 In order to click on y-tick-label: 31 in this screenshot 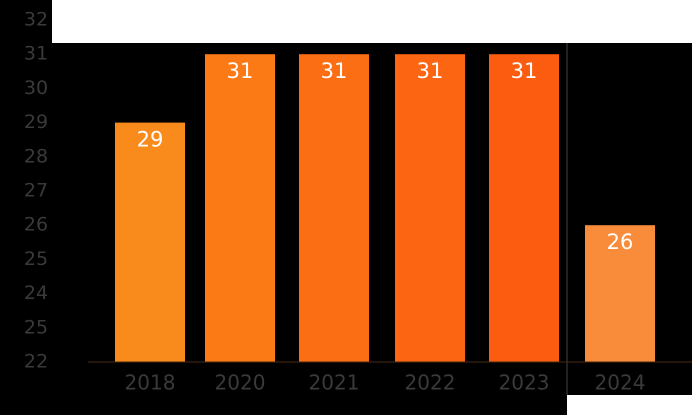, I will do `click(36, 54)`.